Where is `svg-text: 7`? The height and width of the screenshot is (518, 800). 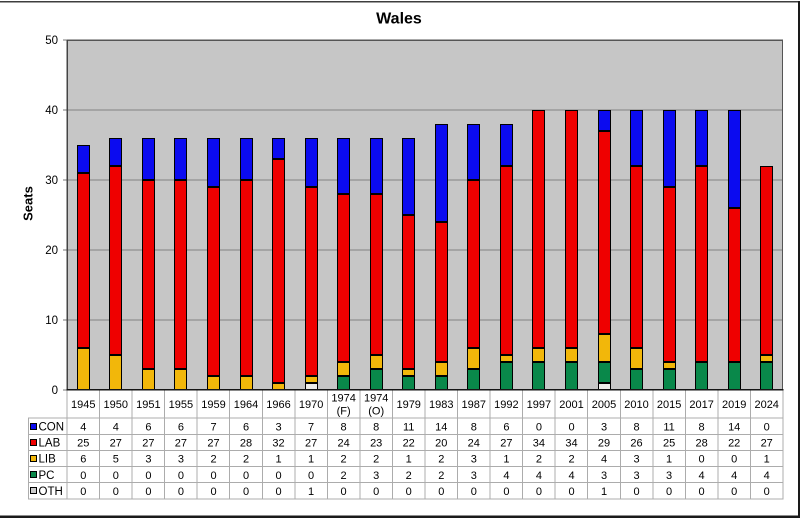 svg-text: 7 is located at coordinates (213, 427).